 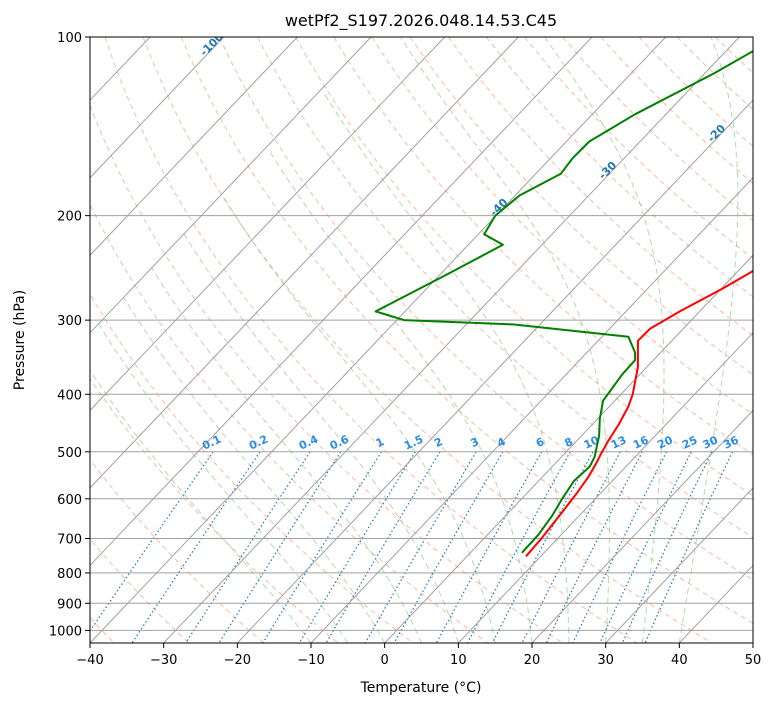 I want to click on x-tick-label: 50, so click(x=753, y=660).